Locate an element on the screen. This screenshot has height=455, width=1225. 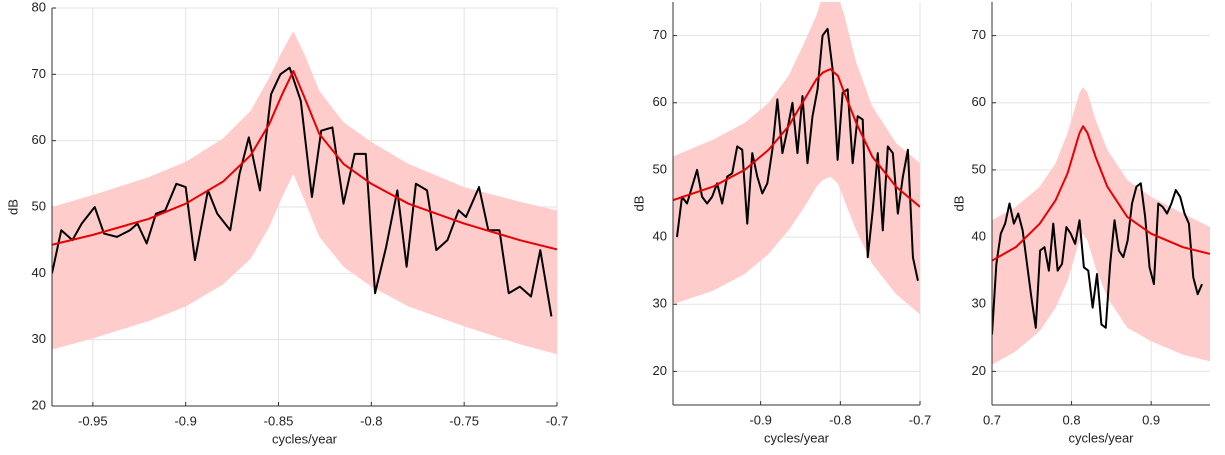
data-line is located at coordinates (1097, 258).